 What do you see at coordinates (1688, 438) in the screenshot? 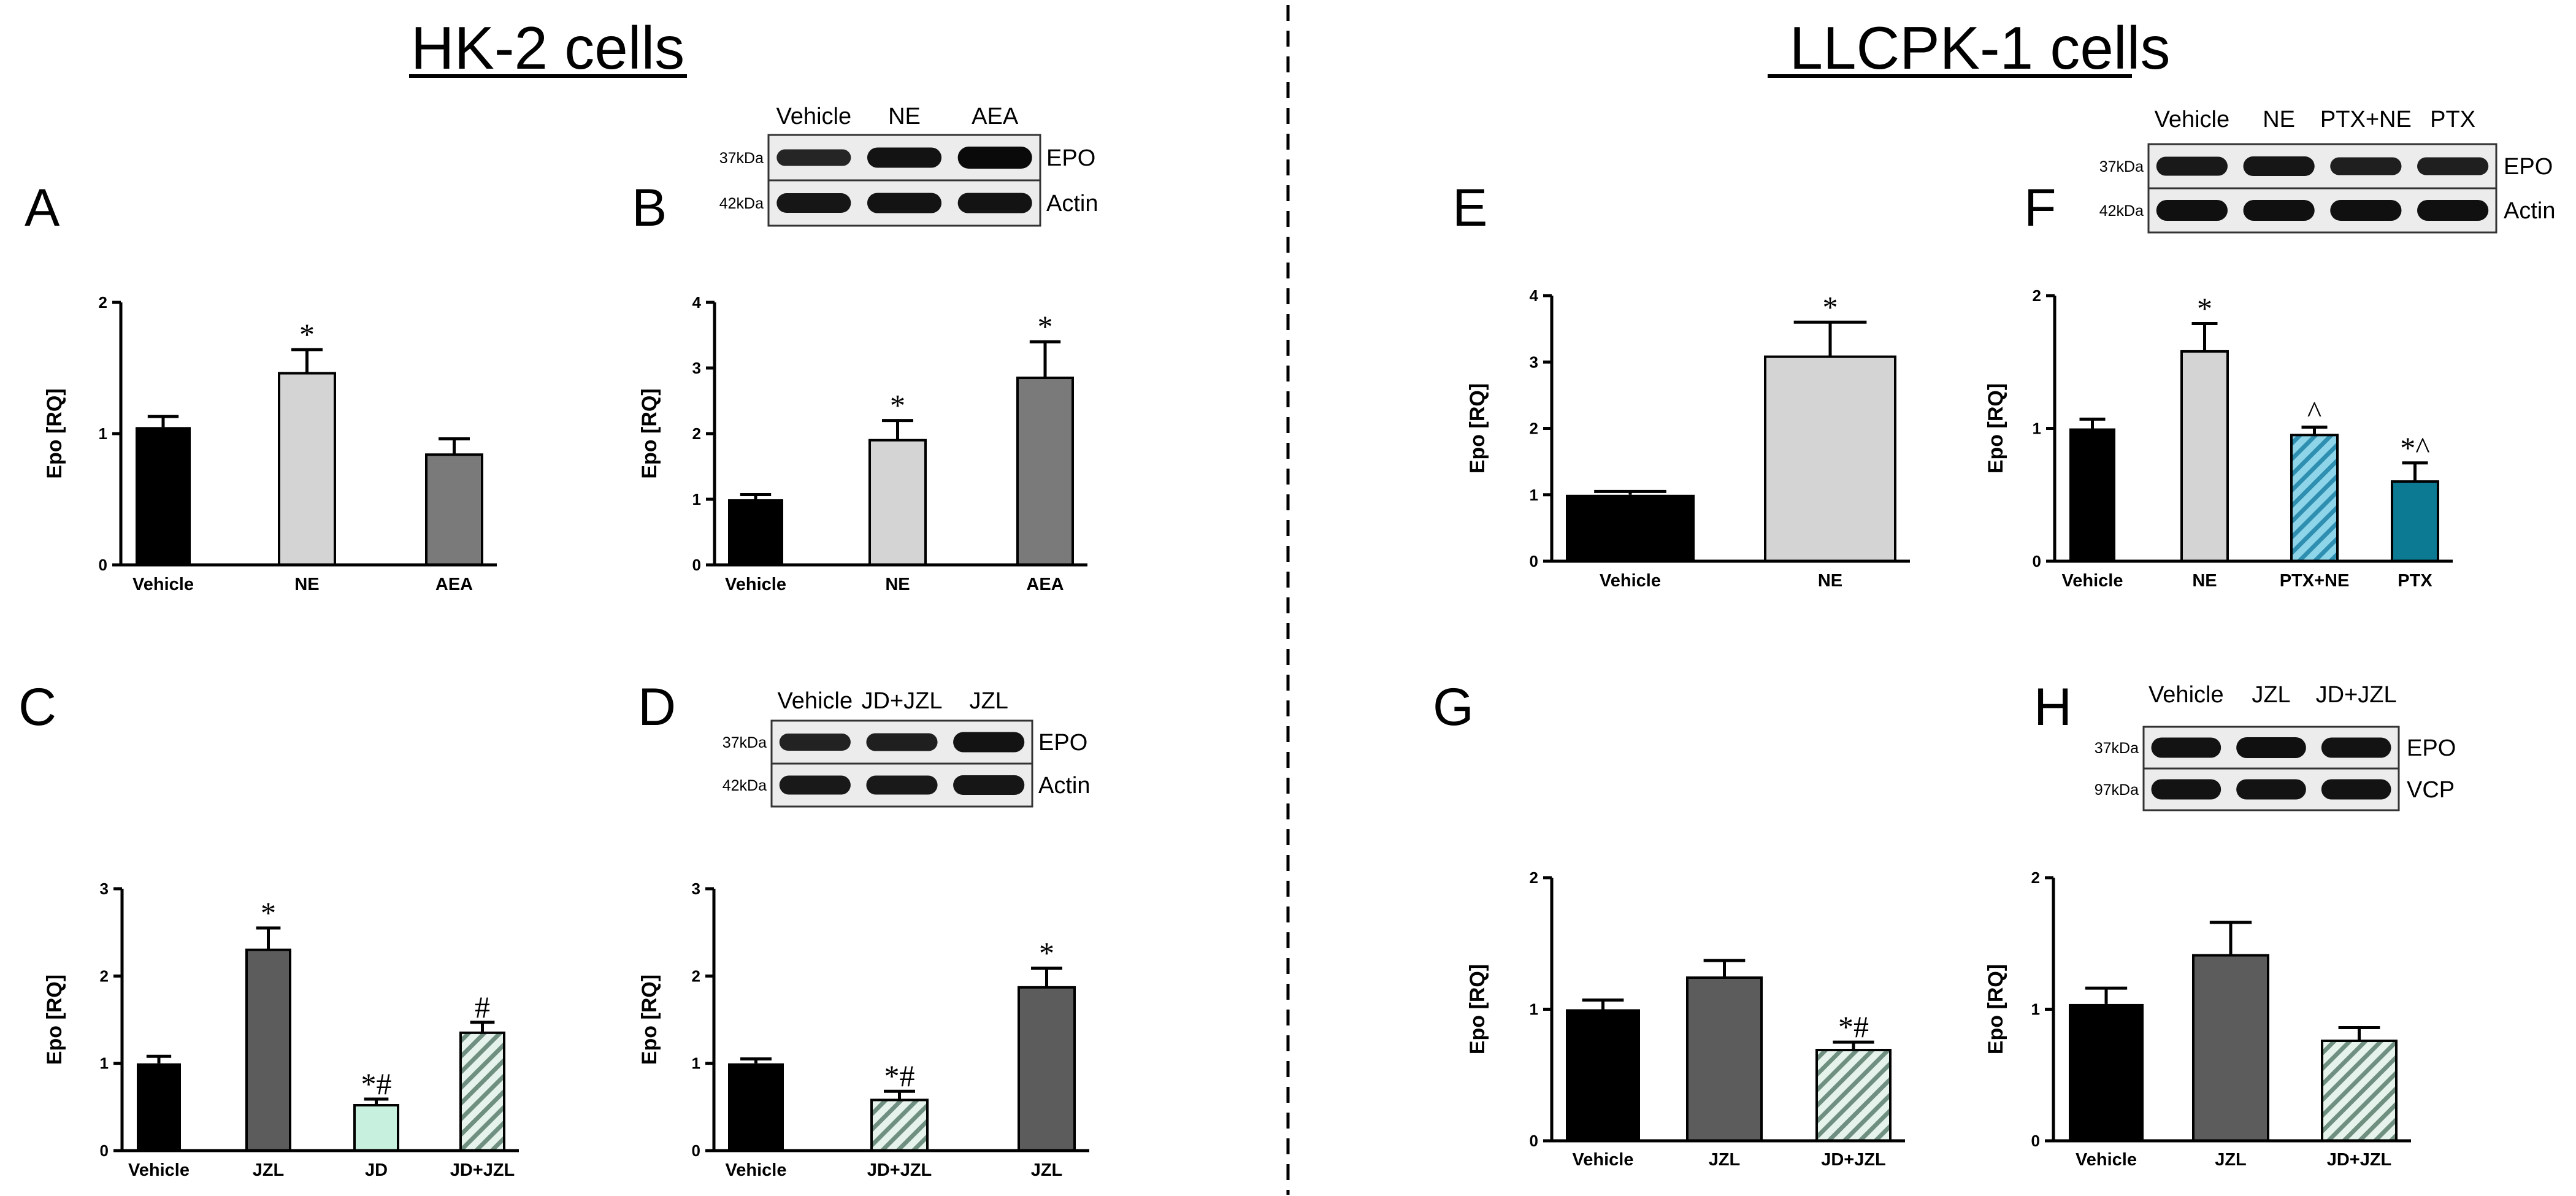
I see `chart-panel-e: 0 1 2 3 4 Epo [RQ] Vehicle * NE` at bounding box center [1688, 438].